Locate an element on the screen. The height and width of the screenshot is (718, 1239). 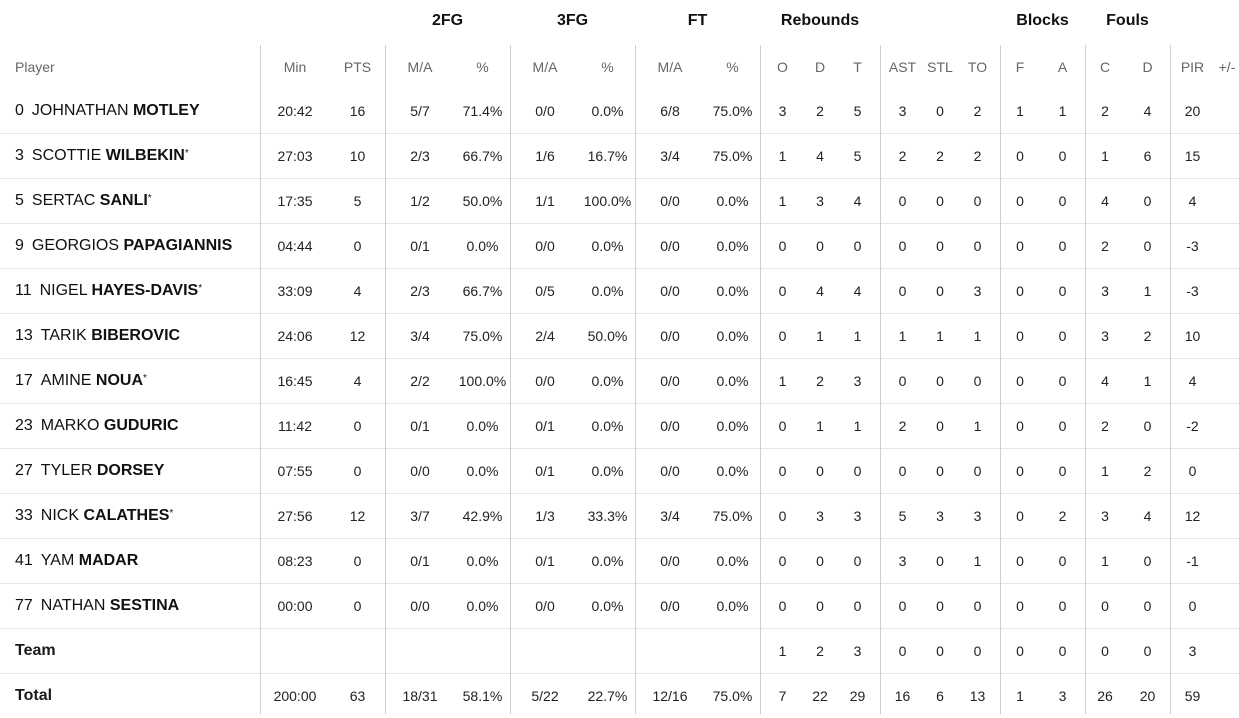
column-header: F is located at coordinates (1020, 67).